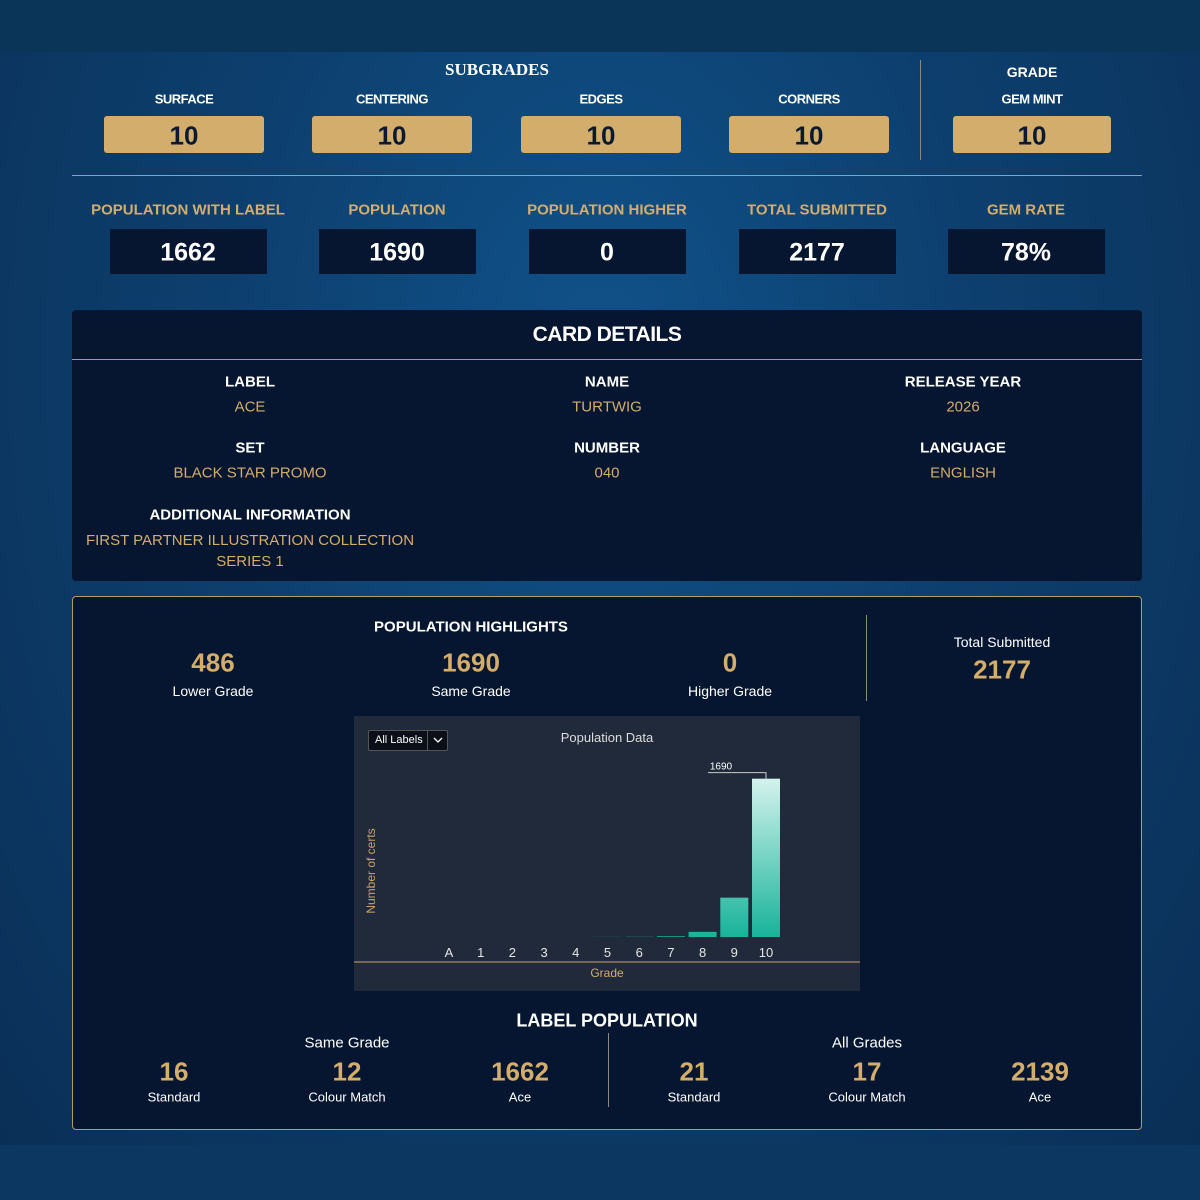 The image size is (1200, 1200). Describe the element at coordinates (730, 691) in the screenshot. I see `highlight-label: Higher Grade` at that location.